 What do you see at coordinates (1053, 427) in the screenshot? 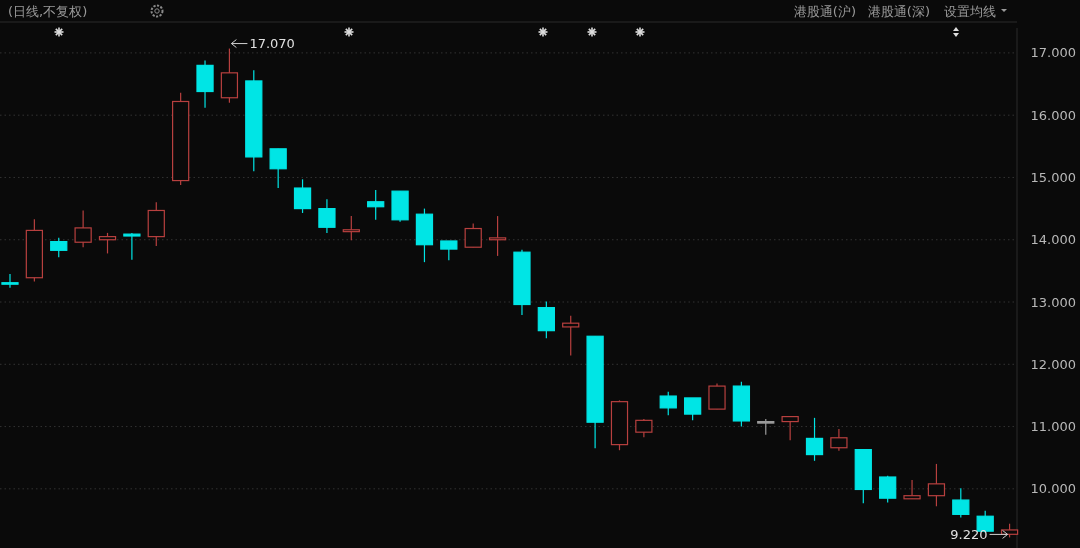
I see `y-tick-label: 11.000` at bounding box center [1053, 427].